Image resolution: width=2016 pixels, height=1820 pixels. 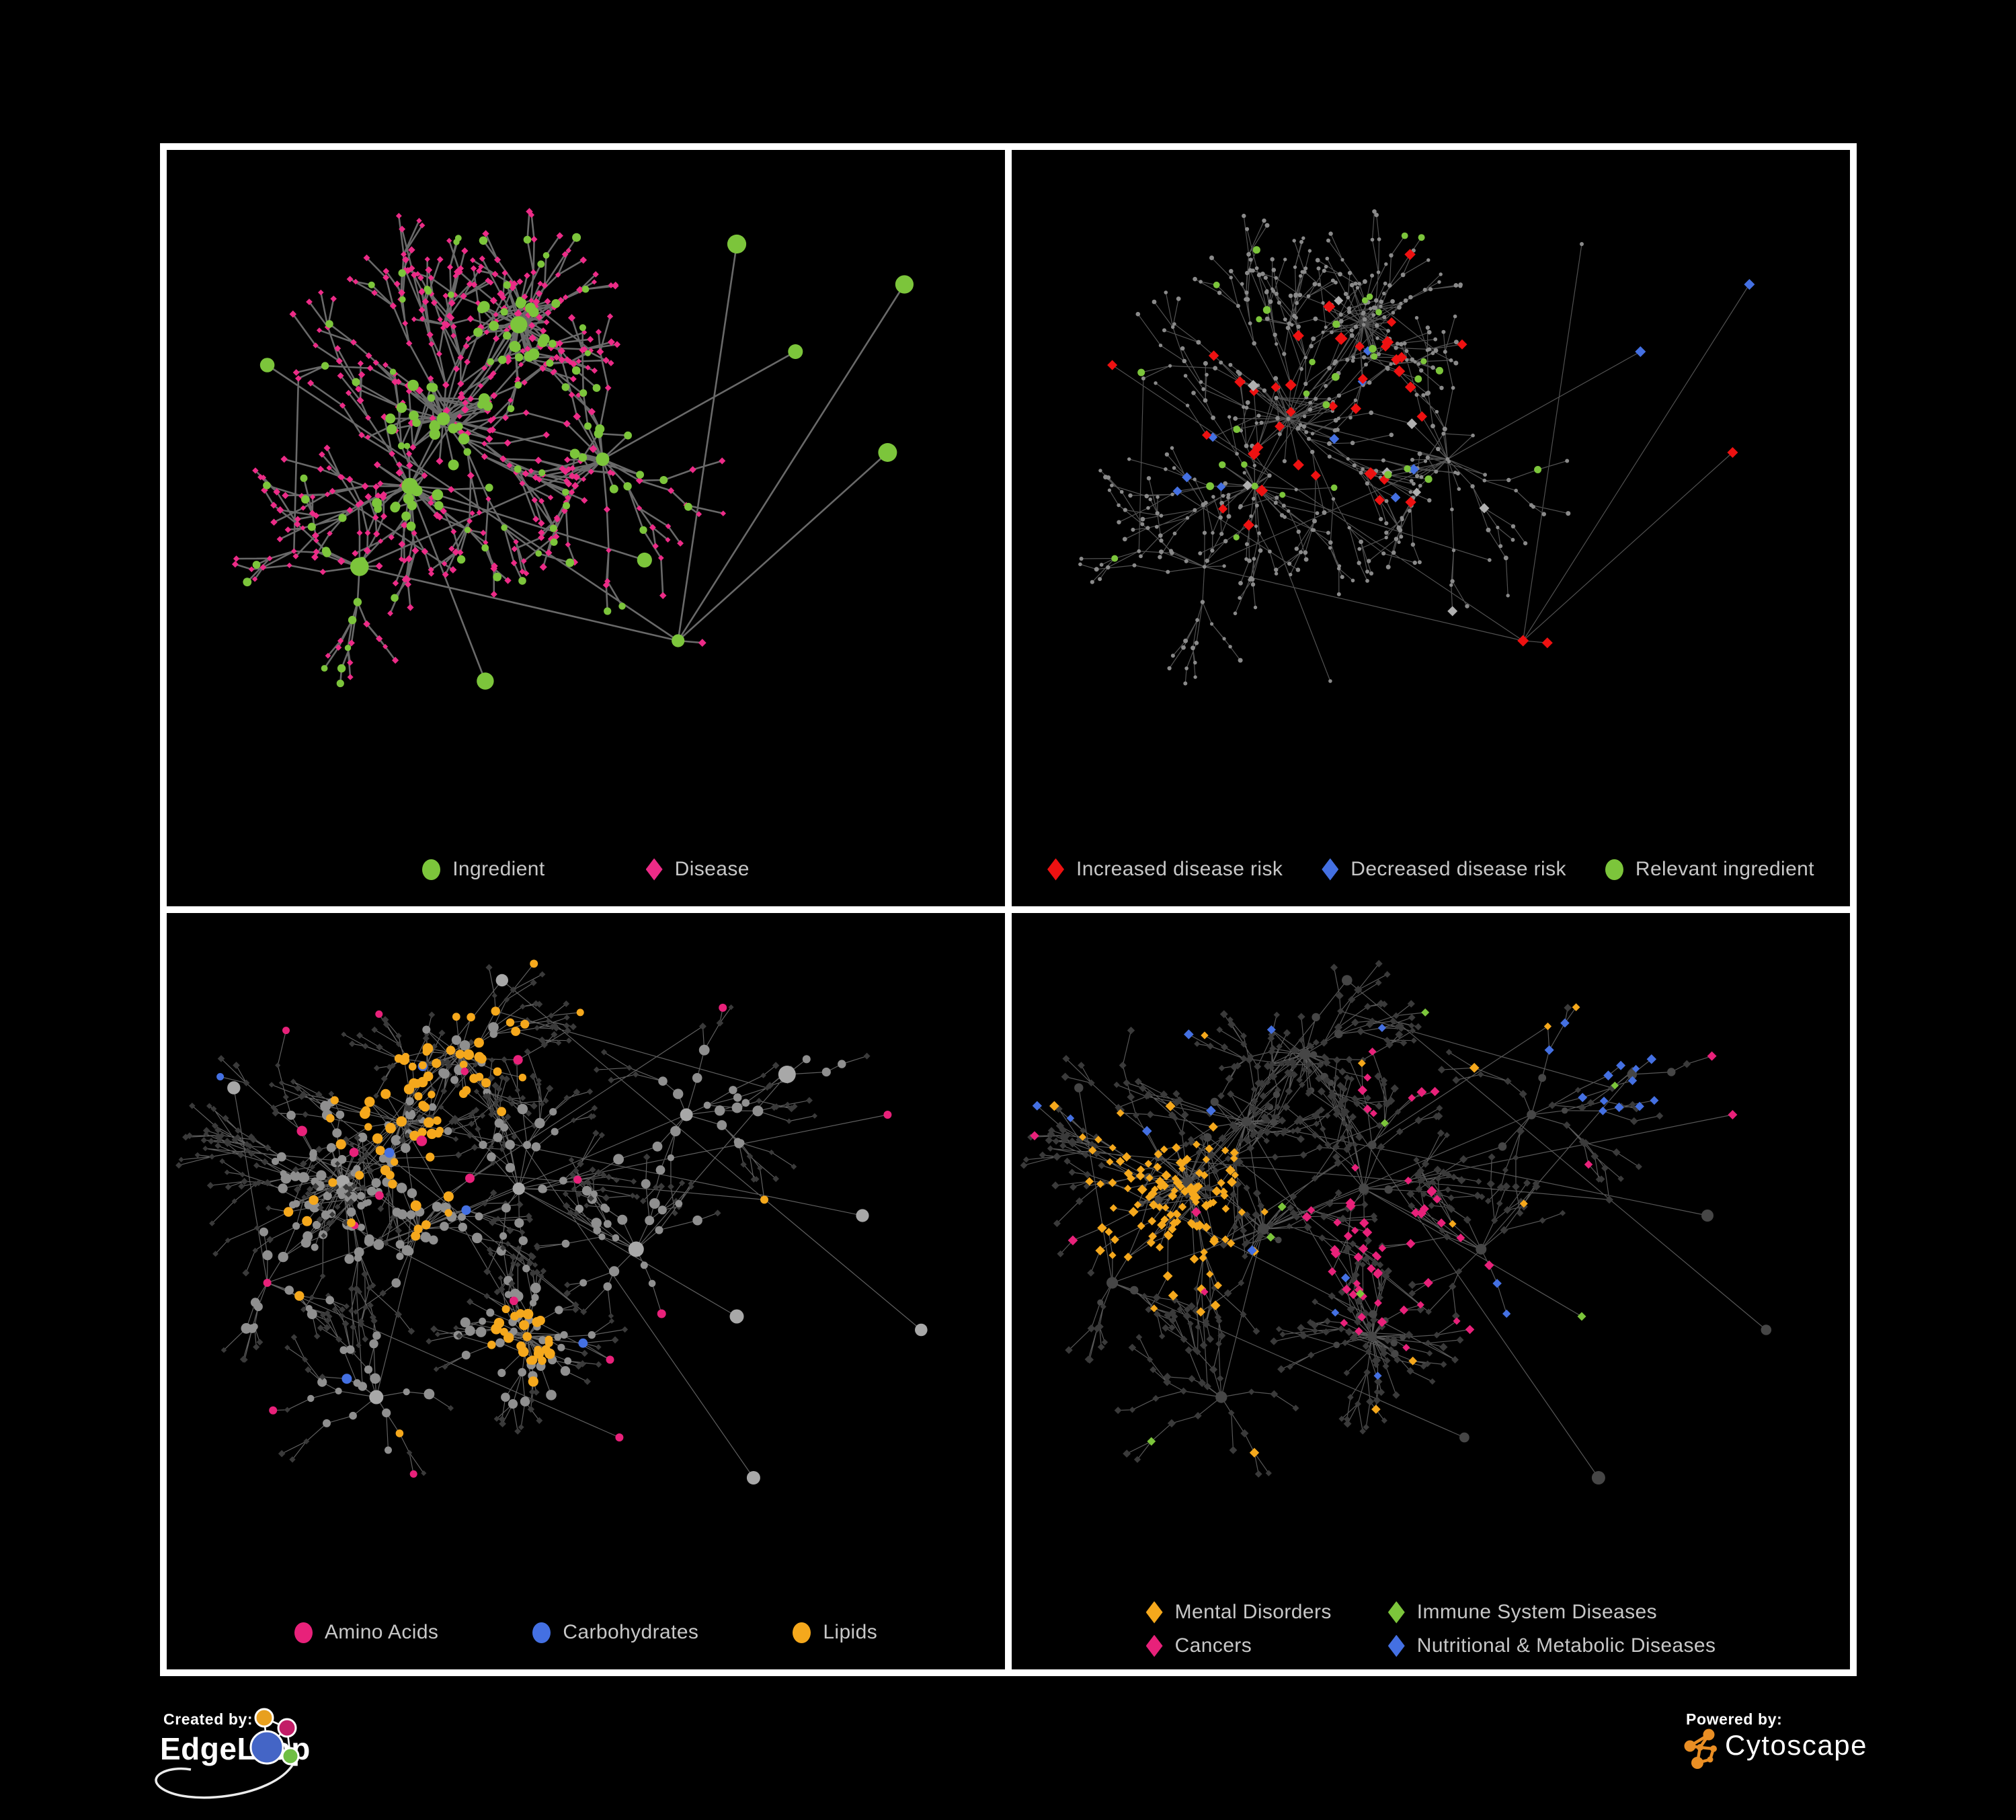 I want to click on created-by-label: Created by:, so click(x=208, y=1719).